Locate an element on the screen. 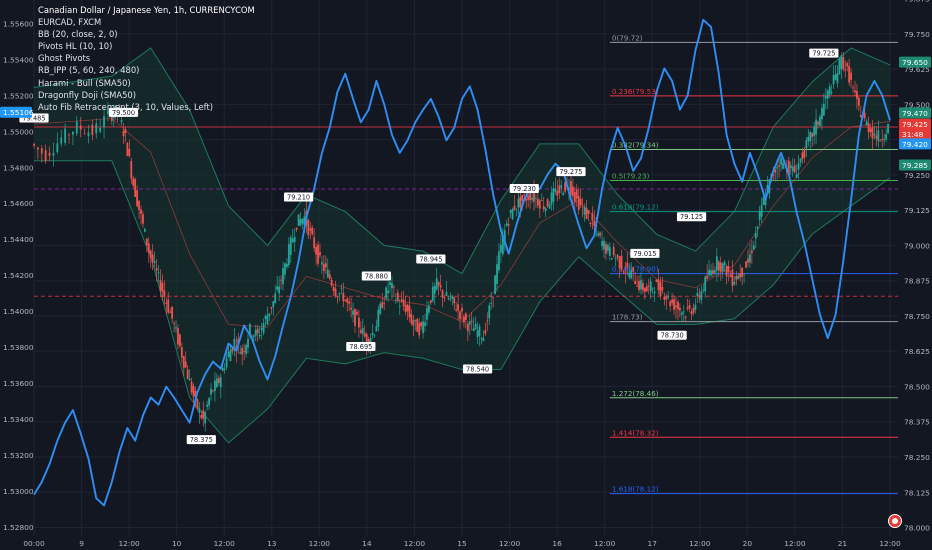  indicator-eurcad: EURCAD, FXCM is located at coordinates (70, 22).